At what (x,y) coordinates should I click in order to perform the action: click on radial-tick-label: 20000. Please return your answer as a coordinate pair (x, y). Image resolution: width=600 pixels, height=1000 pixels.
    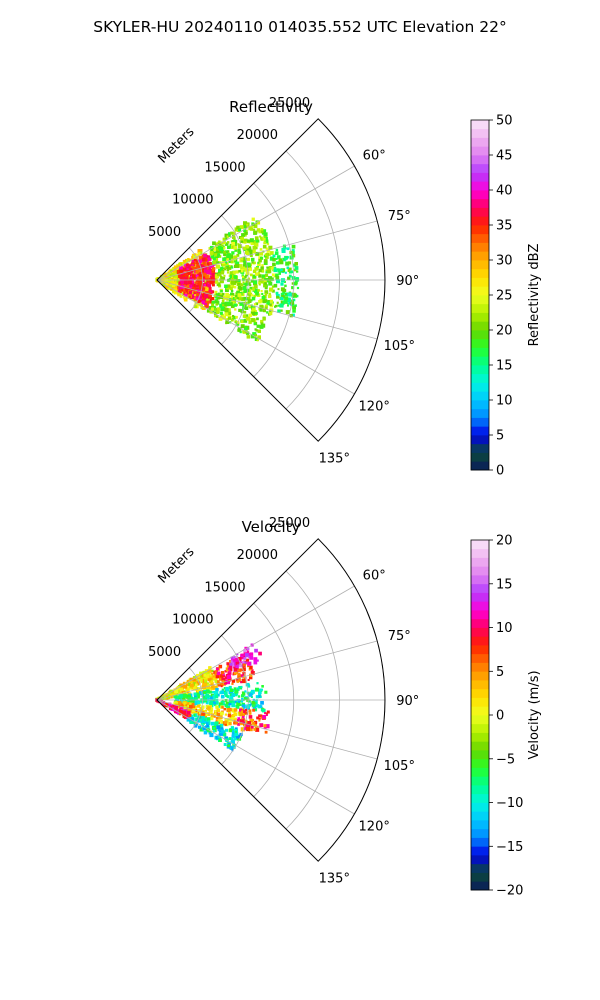
    Looking at the image, I should click on (257, 135).